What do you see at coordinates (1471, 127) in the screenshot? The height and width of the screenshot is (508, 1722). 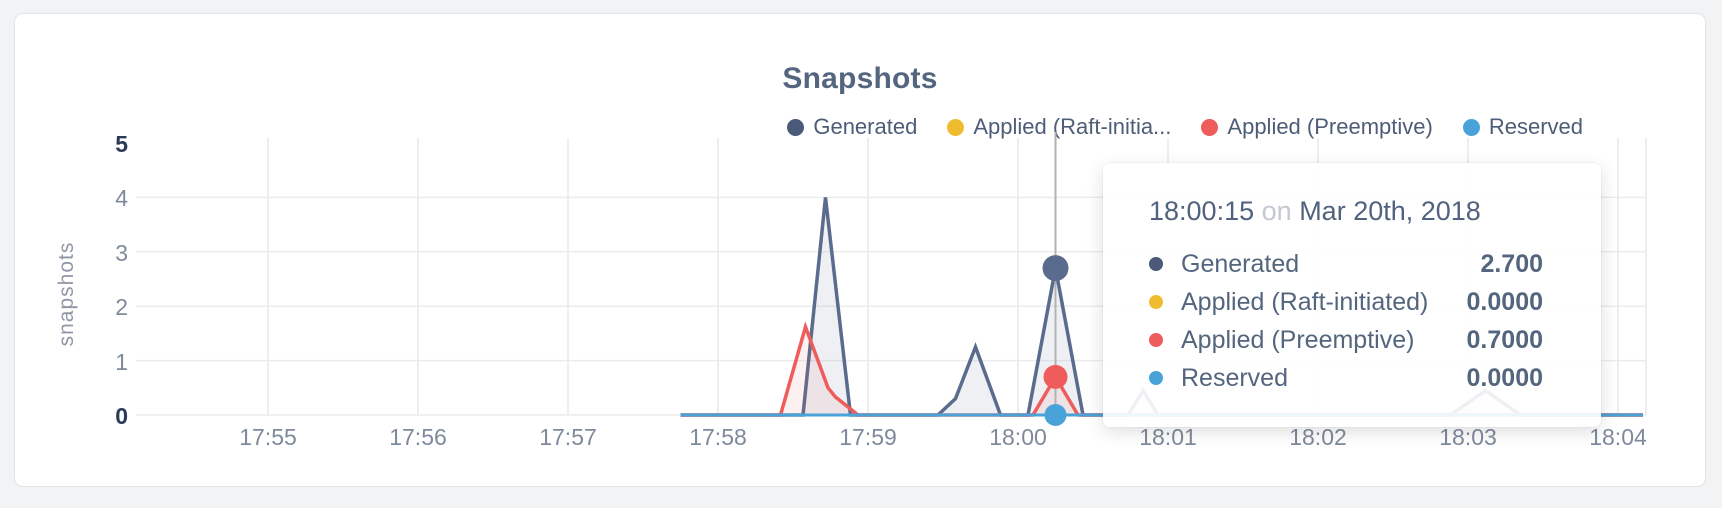 I see `legend-dot-reserved-icon` at bounding box center [1471, 127].